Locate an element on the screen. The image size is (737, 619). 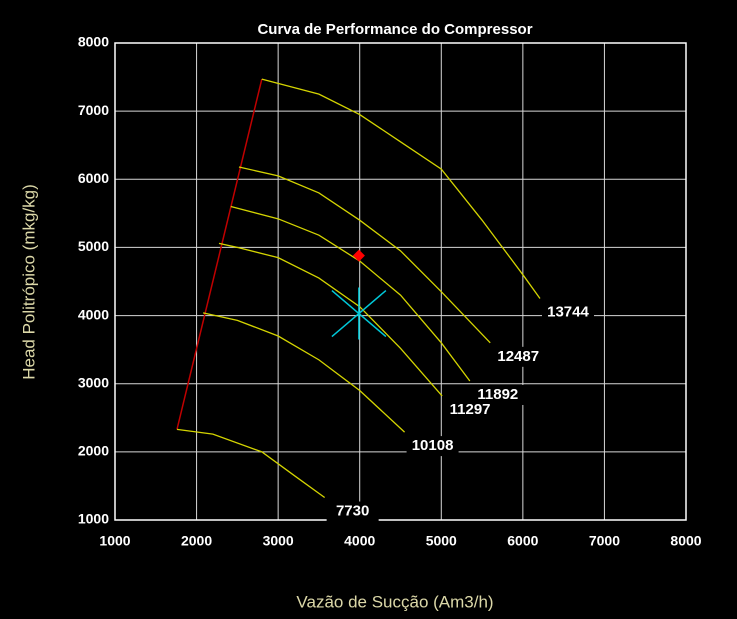
x-tick-label: 1000 is located at coordinates (114, 541).